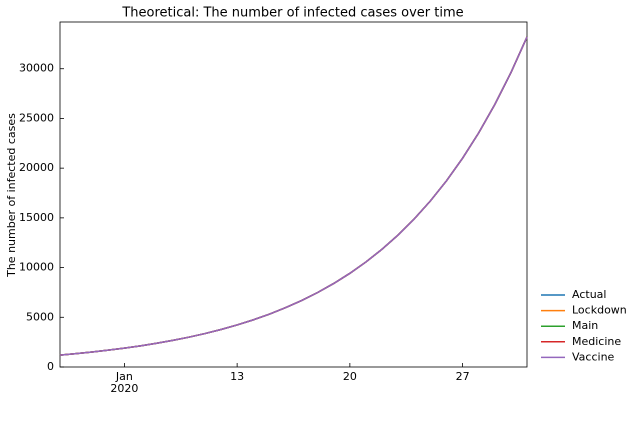  I want to click on y-tick-label: 10000, so click(36, 267).